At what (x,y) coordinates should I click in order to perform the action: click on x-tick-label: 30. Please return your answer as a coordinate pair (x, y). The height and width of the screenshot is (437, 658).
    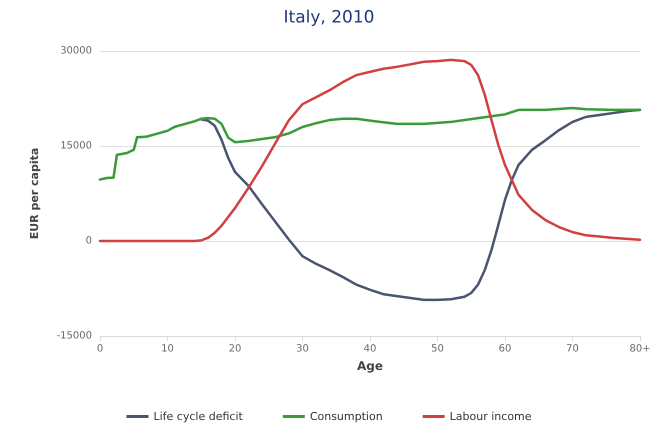
    Looking at the image, I should click on (302, 349).